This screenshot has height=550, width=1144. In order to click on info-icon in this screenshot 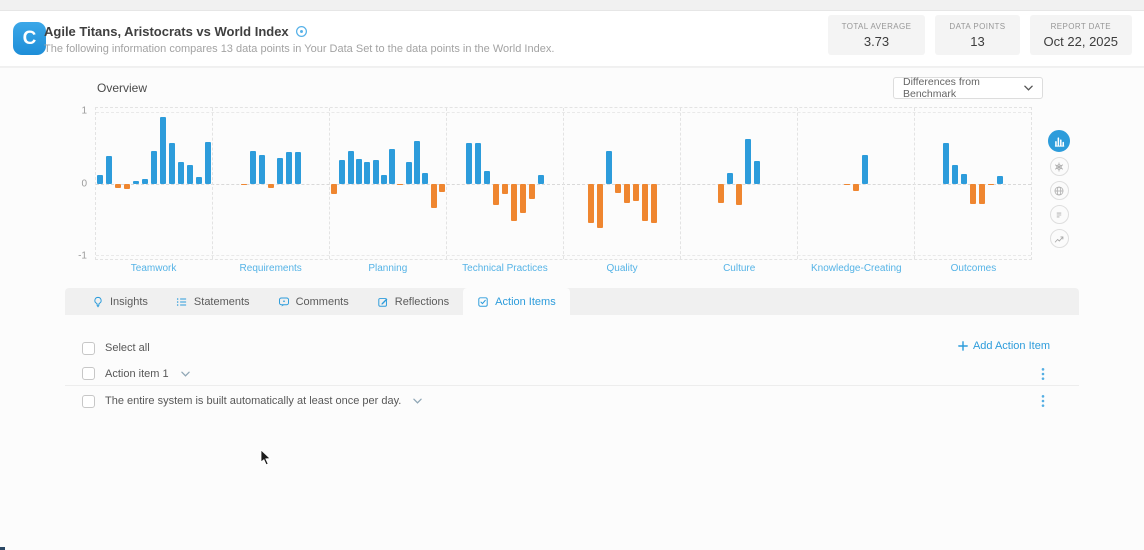, I will do `click(301, 31)`.